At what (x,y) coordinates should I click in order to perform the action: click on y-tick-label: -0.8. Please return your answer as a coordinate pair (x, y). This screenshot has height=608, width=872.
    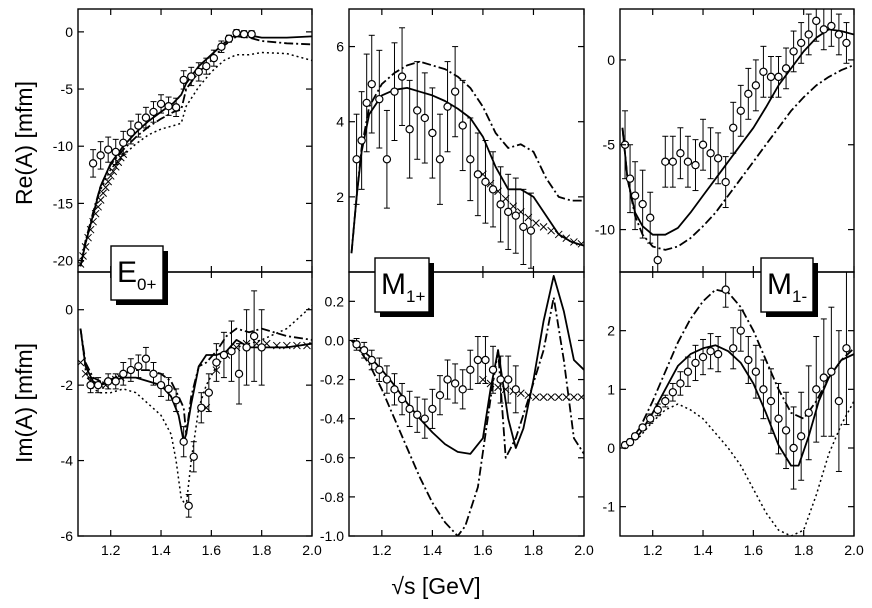
    Looking at the image, I should click on (332, 497).